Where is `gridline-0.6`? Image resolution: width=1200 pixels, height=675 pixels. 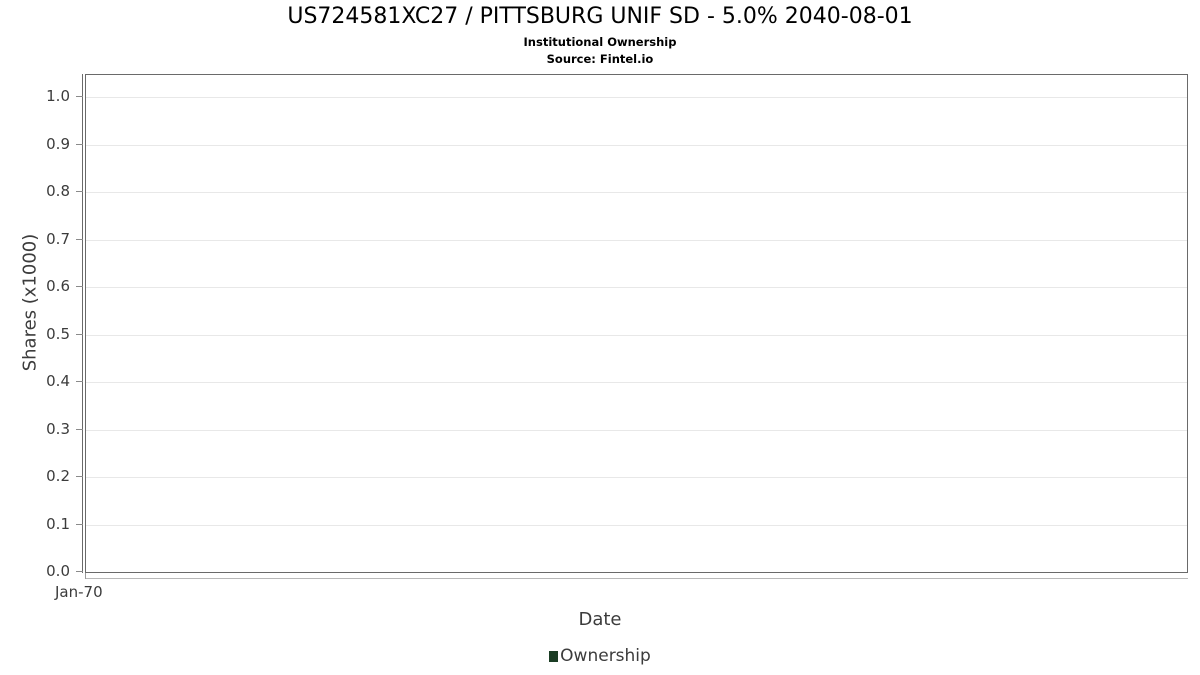
gridline-0.6 is located at coordinates (636, 287).